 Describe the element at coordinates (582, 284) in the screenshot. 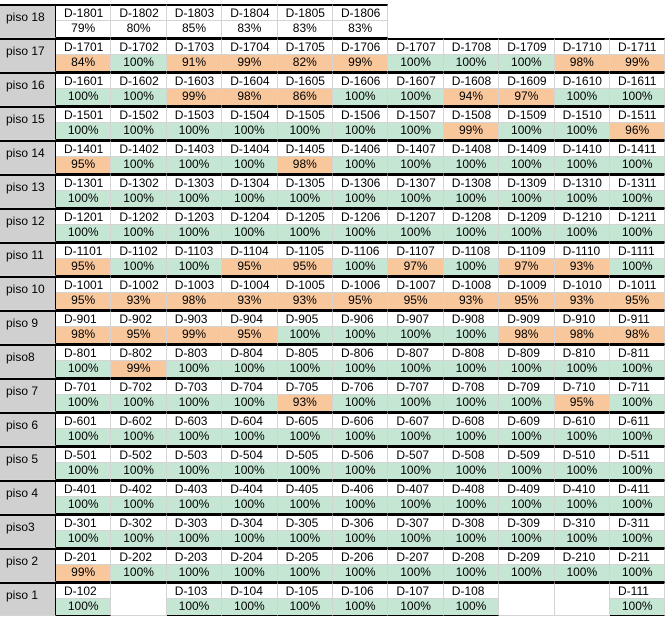

I see `unit-code: D-1010` at that location.